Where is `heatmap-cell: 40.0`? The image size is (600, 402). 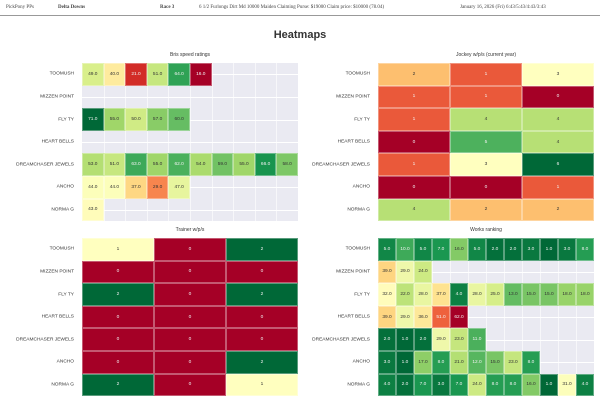
heatmap-cell: 40.0 is located at coordinates (114, 74).